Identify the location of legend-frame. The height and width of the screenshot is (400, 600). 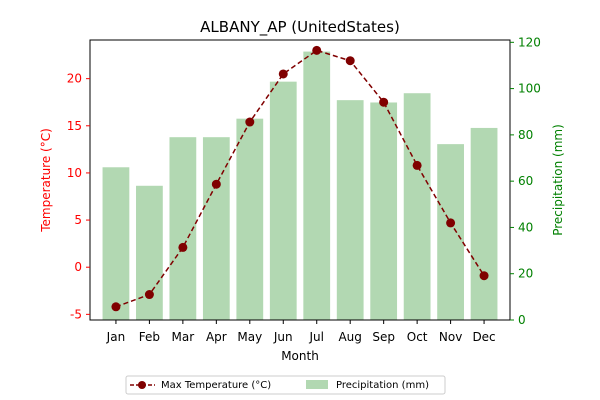
(285, 385).